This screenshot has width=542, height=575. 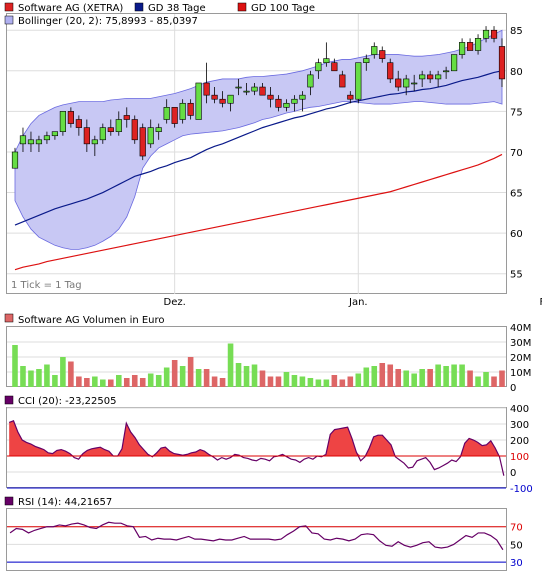 I want to click on cci-line, so click(x=256, y=448).